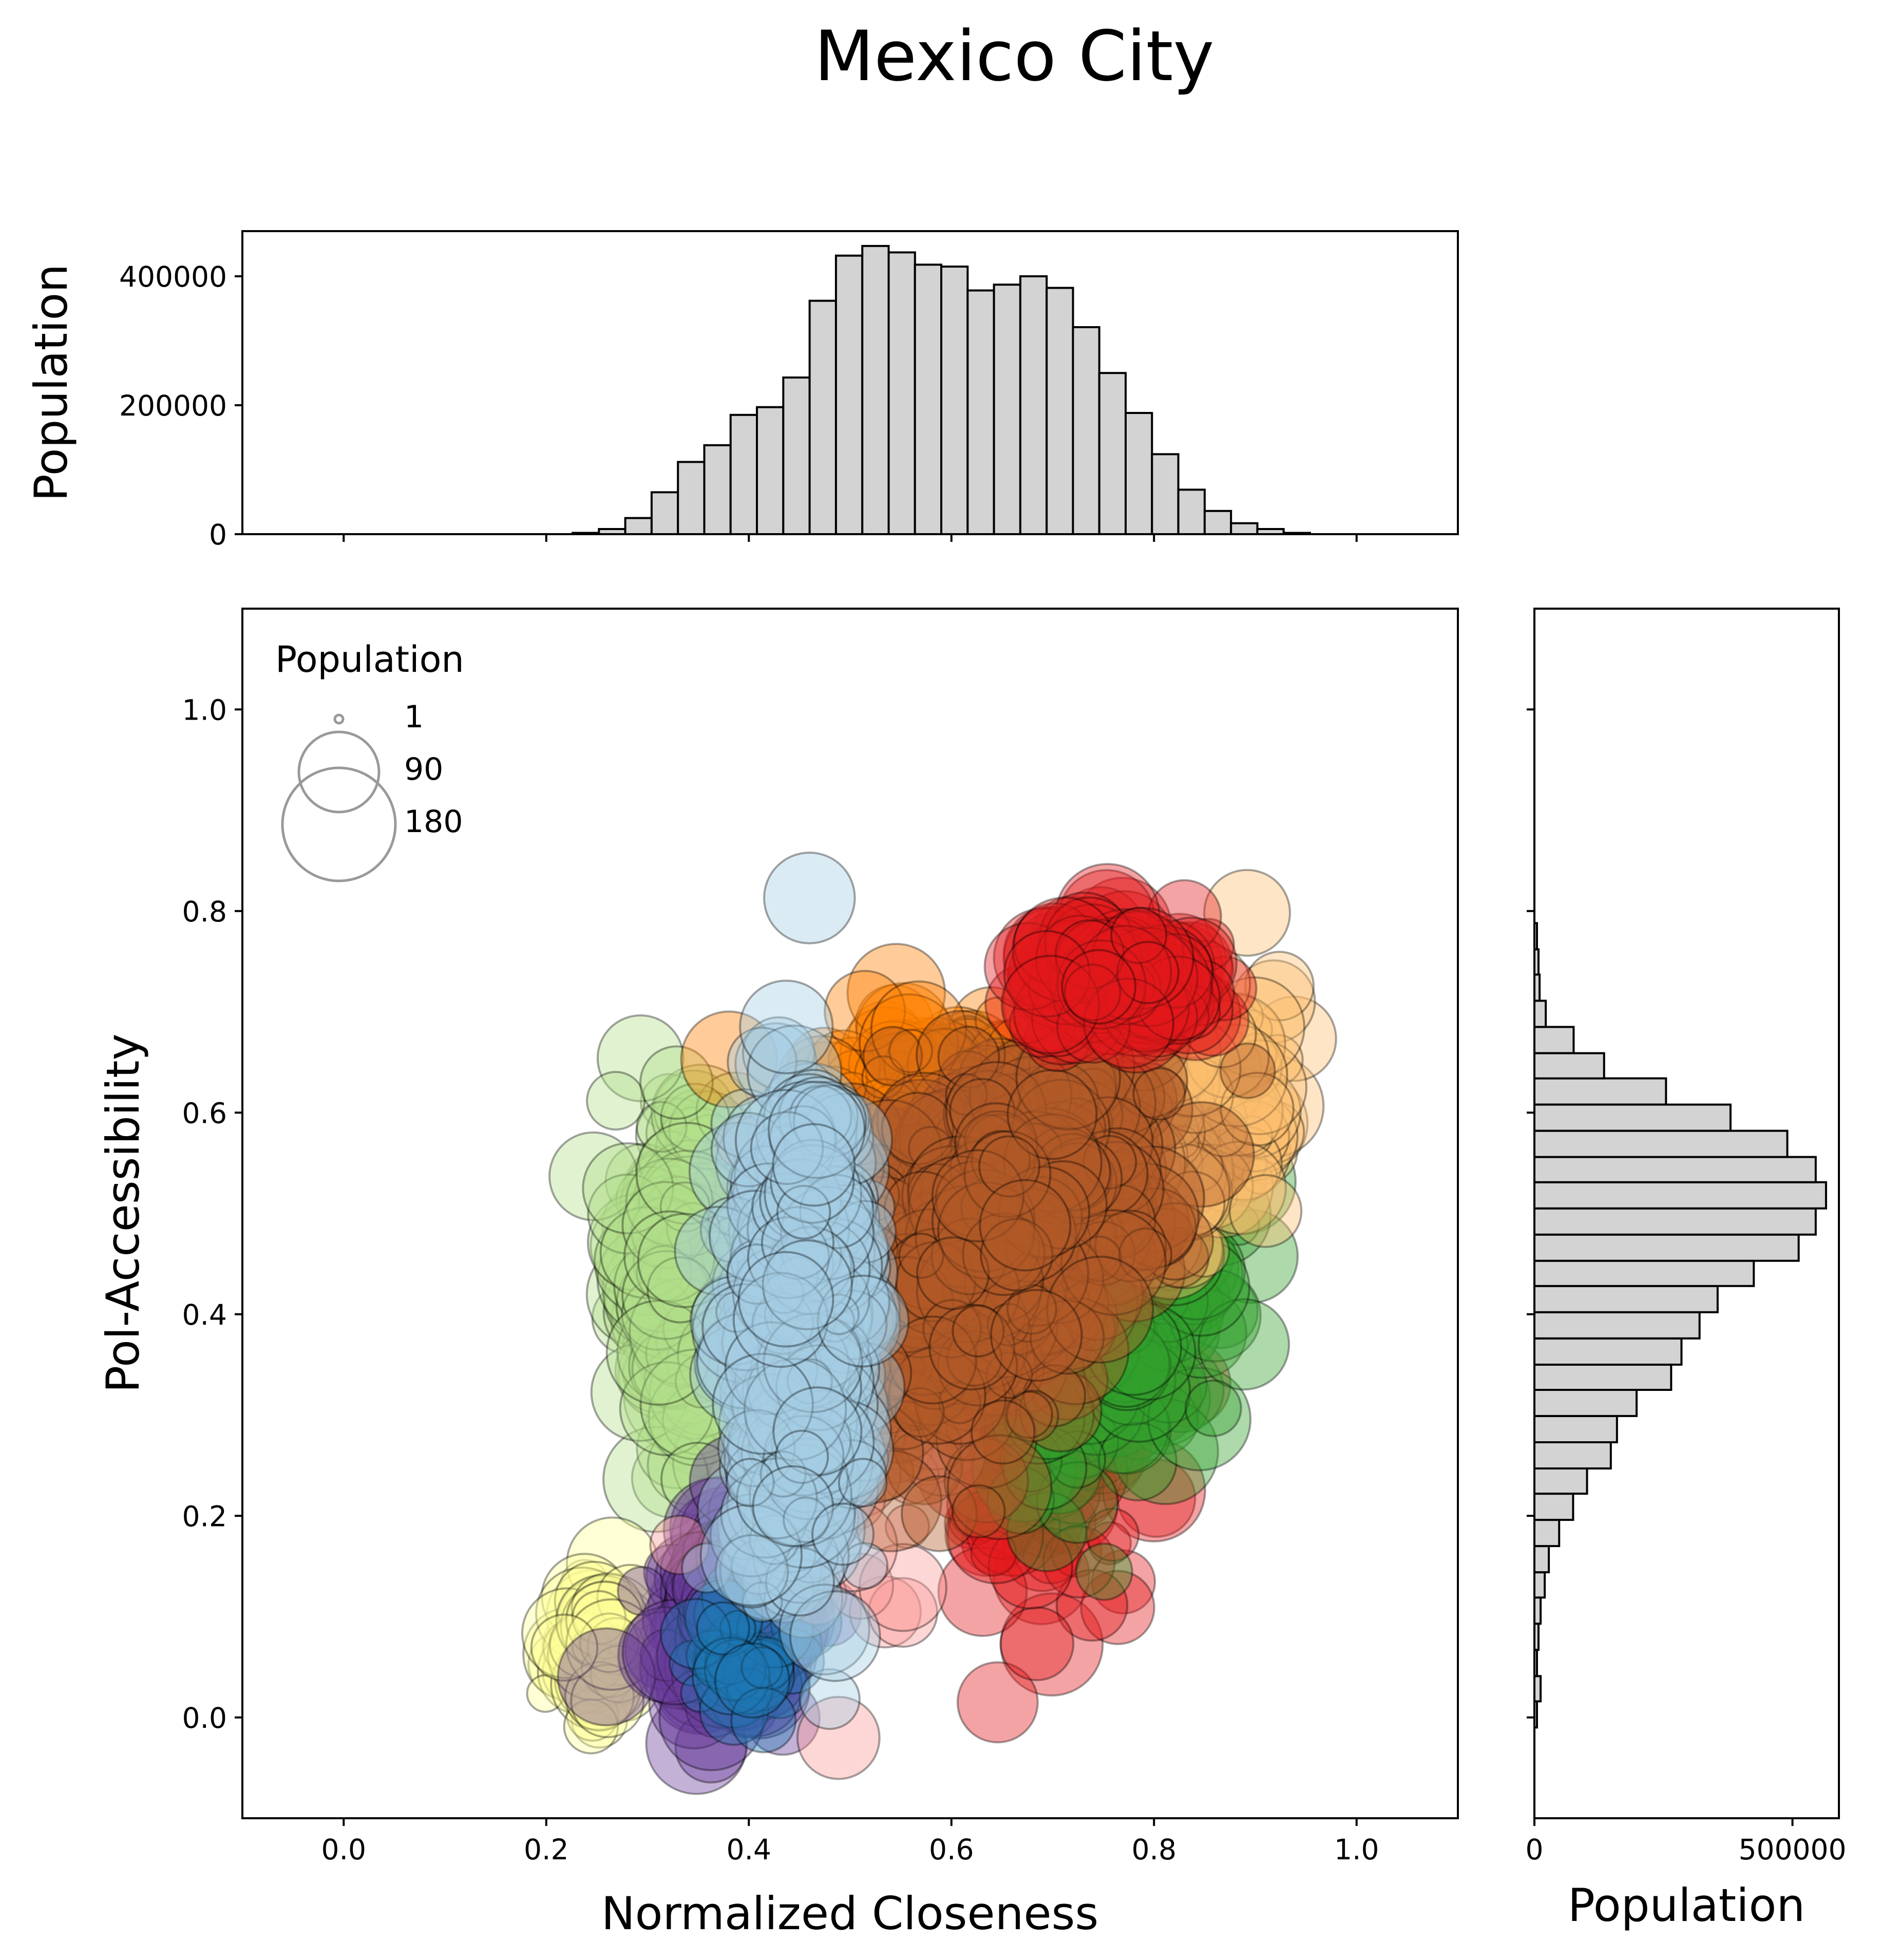  What do you see at coordinates (414, 717) in the screenshot?
I see `size-legend-label: 1` at bounding box center [414, 717].